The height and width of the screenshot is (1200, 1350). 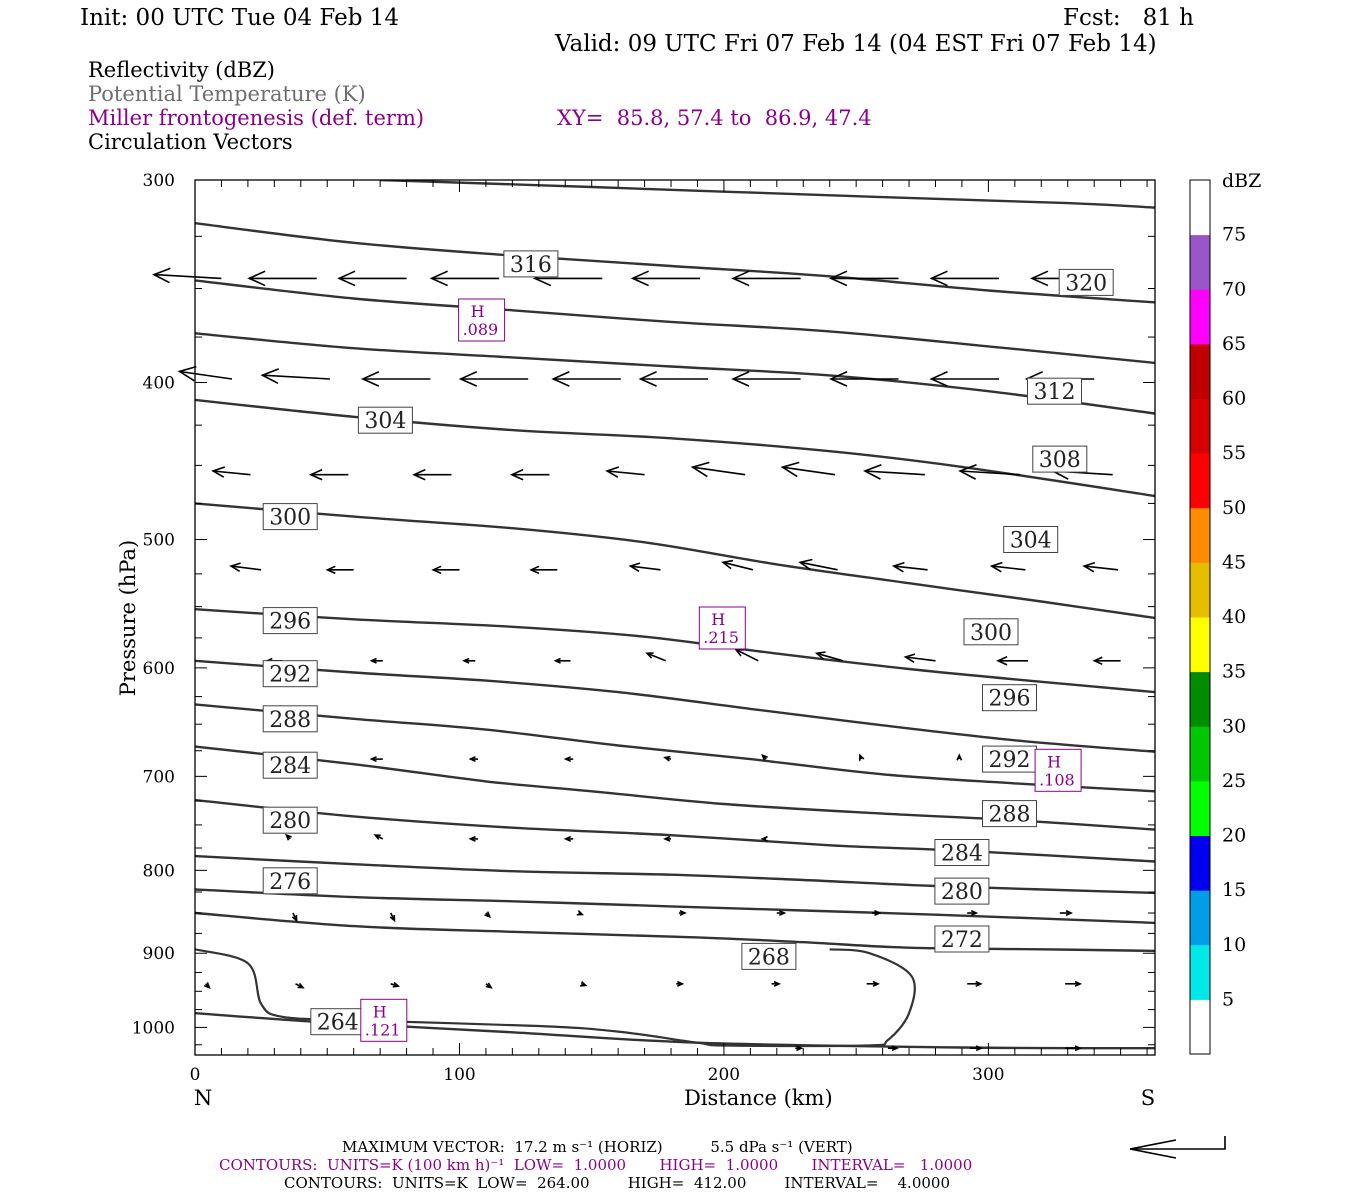 I want to click on y-tick-label: 700, so click(x=159, y=777).